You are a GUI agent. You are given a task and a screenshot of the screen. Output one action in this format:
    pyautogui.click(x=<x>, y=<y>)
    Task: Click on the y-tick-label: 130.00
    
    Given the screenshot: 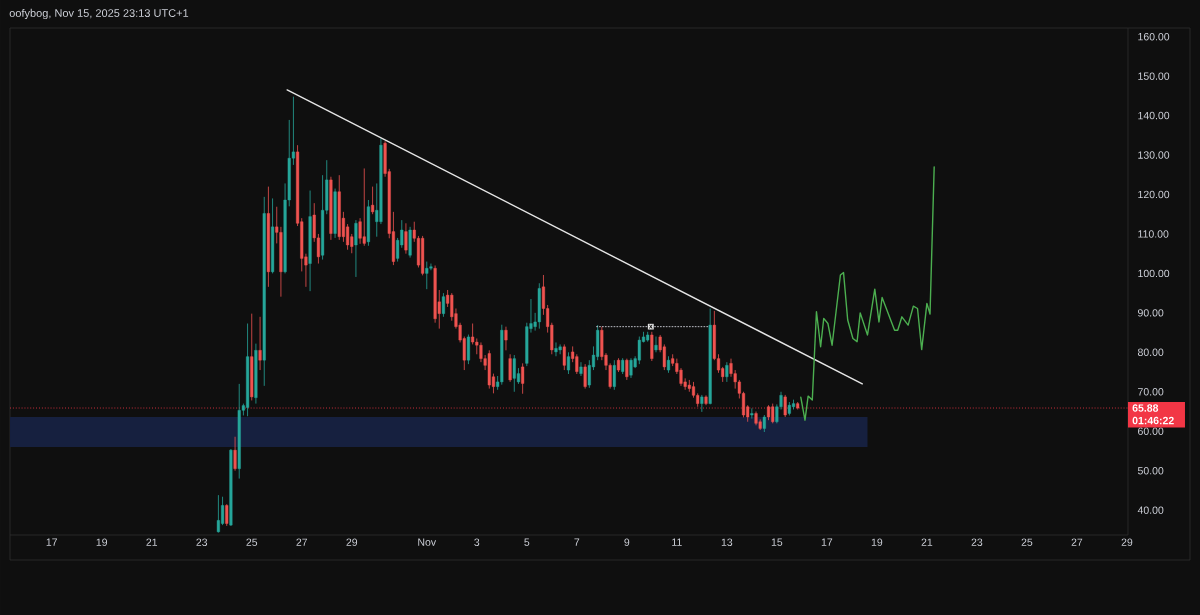 What is the action you would take?
    pyautogui.click(x=1154, y=155)
    